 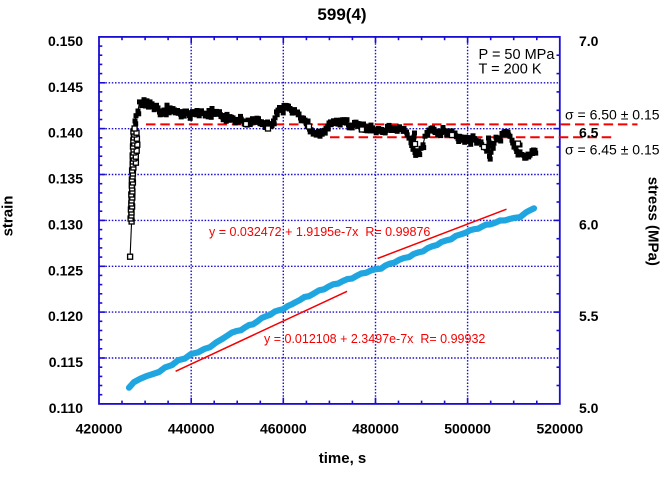 What do you see at coordinates (589, 41) in the screenshot?
I see `svg-text: 7.0` at bounding box center [589, 41].